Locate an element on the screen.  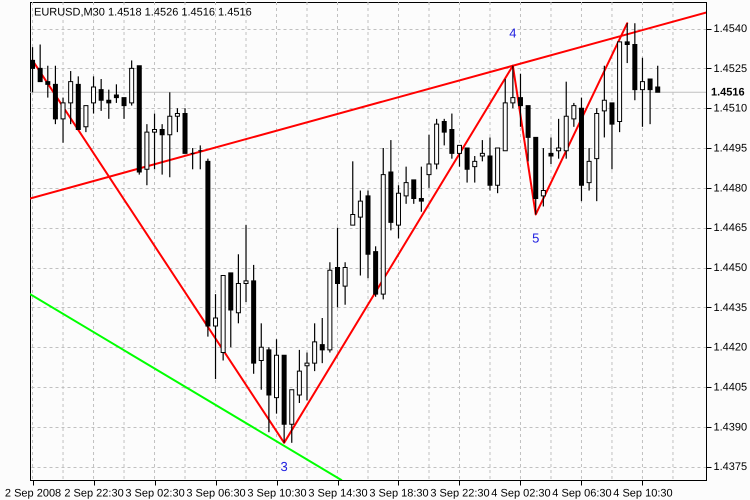
y-tick-label: 1.4375 is located at coordinates (731, 467).